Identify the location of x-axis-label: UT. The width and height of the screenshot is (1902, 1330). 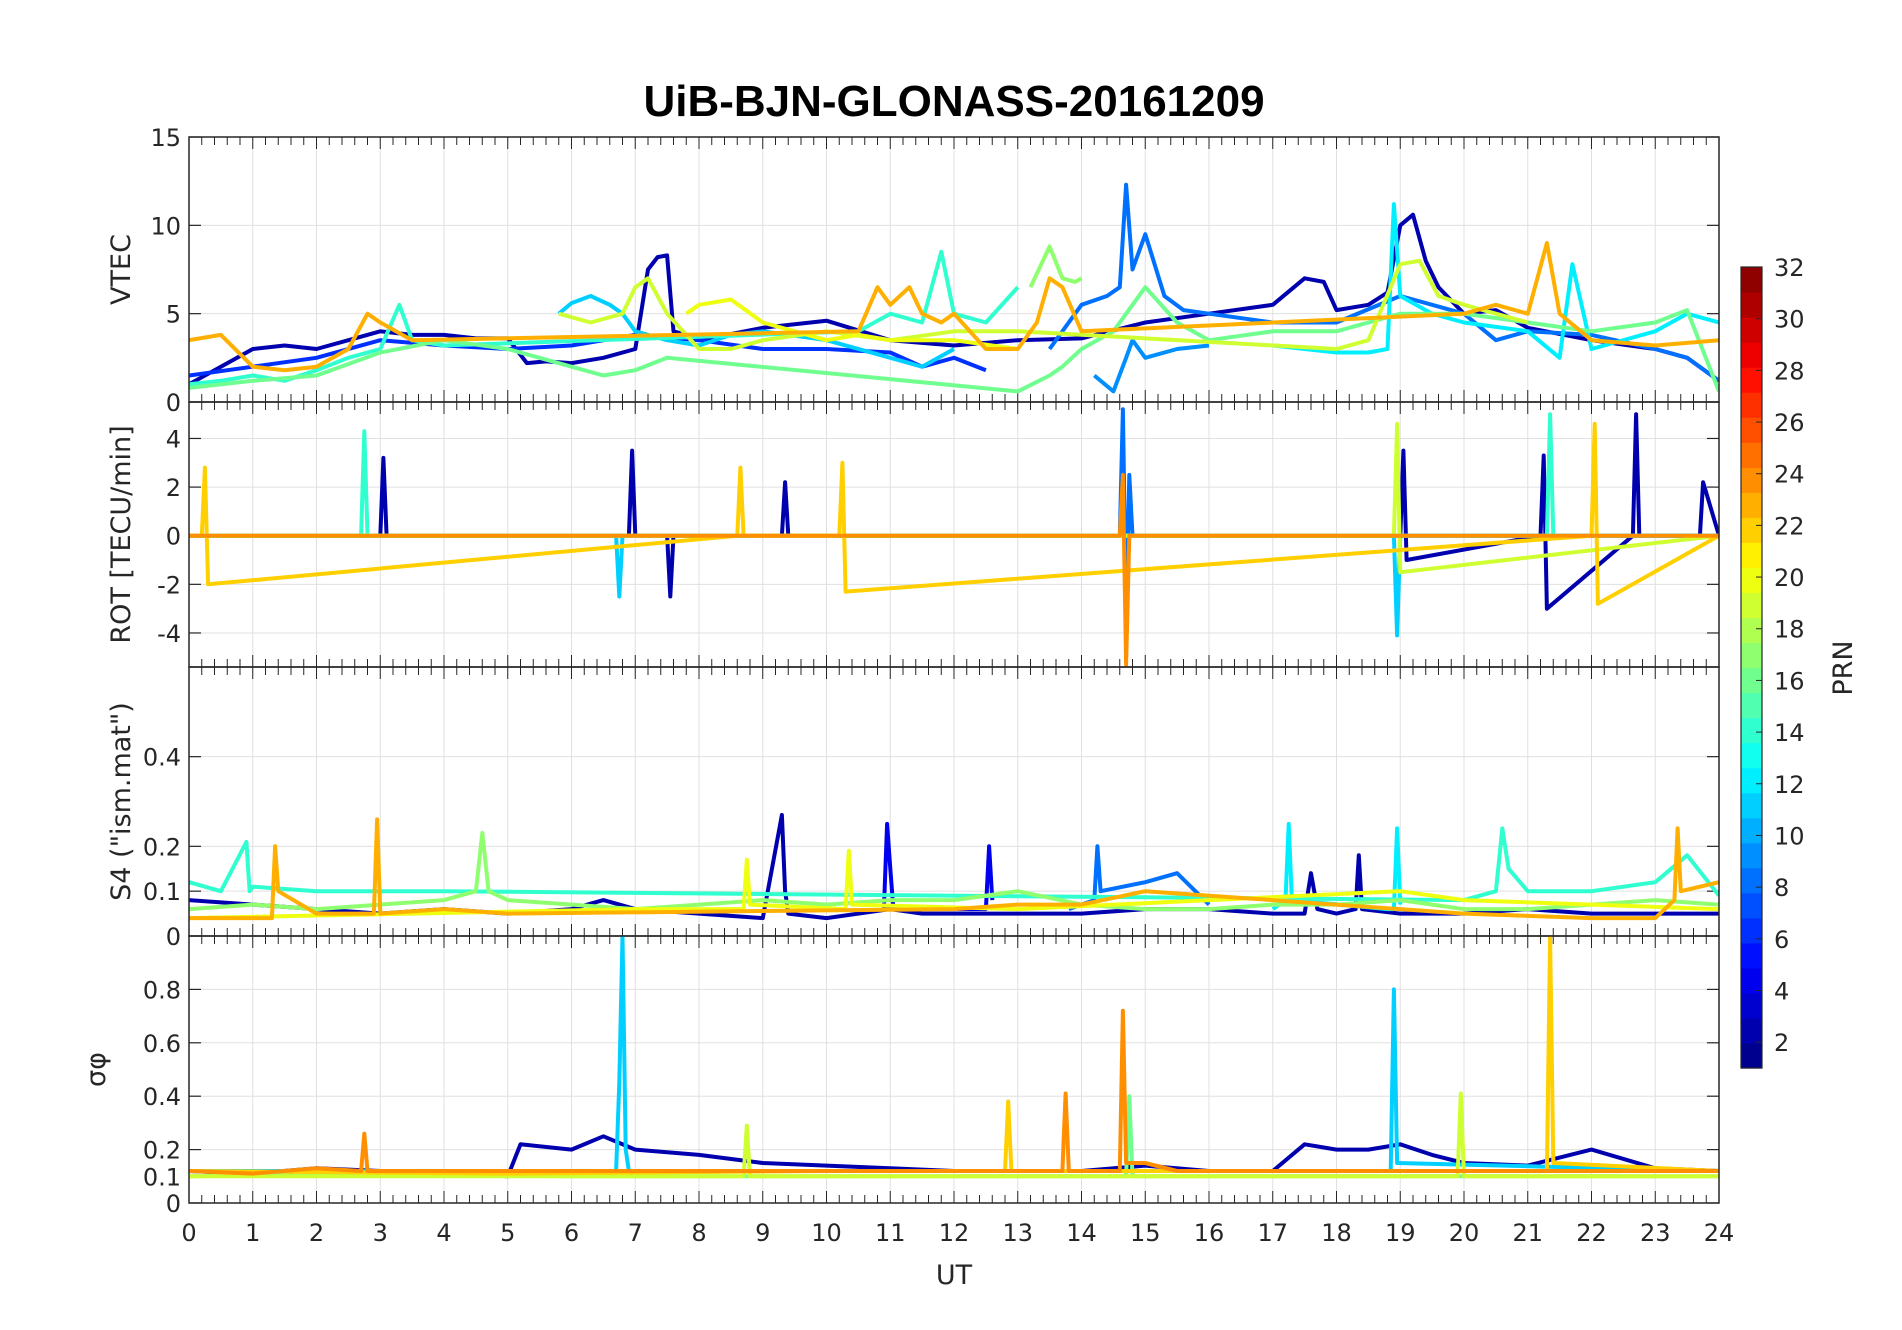
(954, 1275).